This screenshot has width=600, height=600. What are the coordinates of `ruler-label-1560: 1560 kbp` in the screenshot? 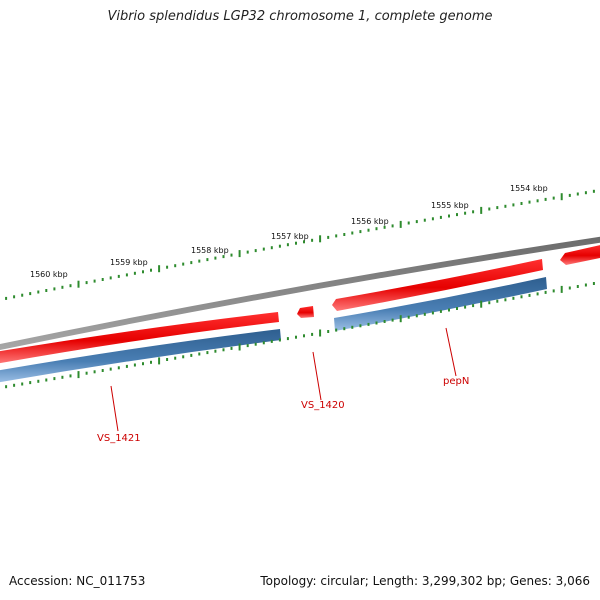 It's located at (49, 274).